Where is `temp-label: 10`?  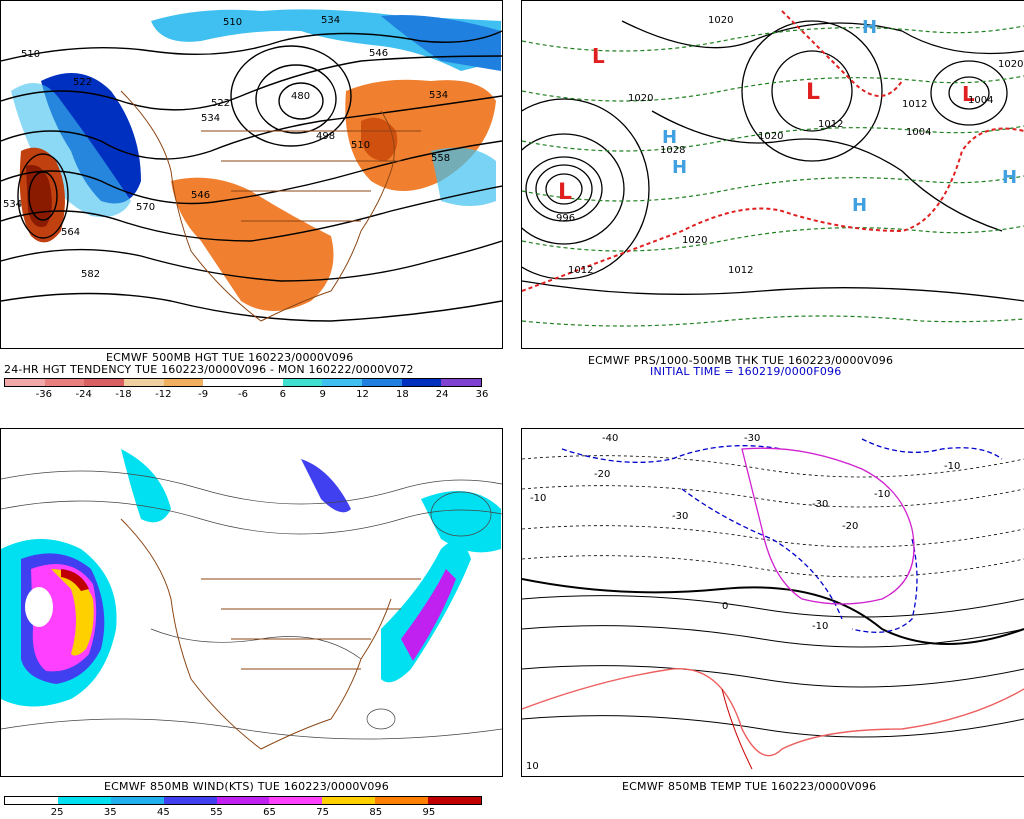
temp-label: 10 is located at coordinates (532, 766).